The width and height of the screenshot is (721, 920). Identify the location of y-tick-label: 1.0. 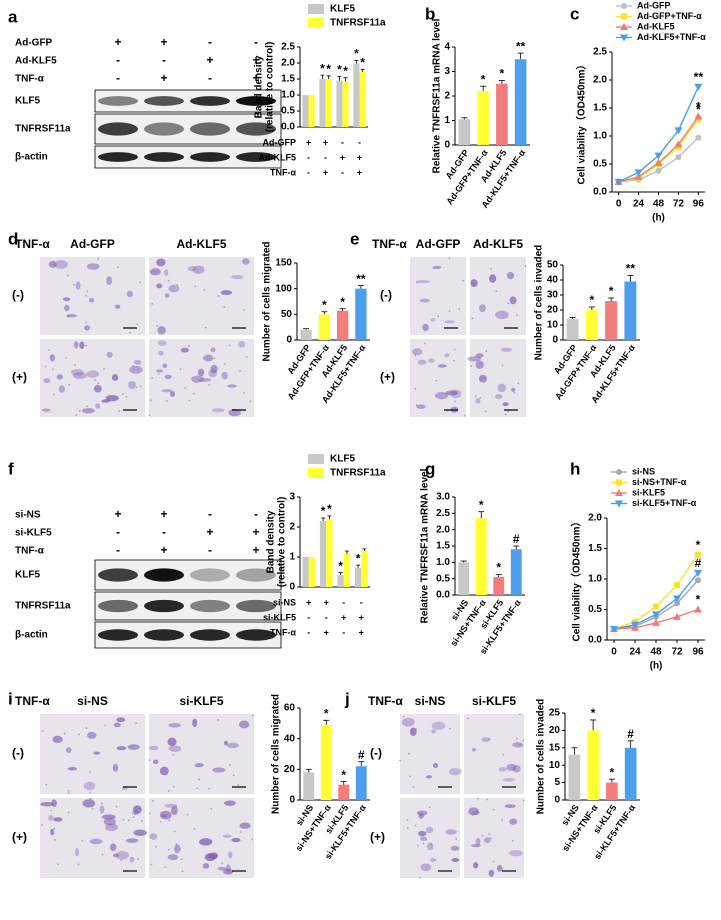
(443, 562).